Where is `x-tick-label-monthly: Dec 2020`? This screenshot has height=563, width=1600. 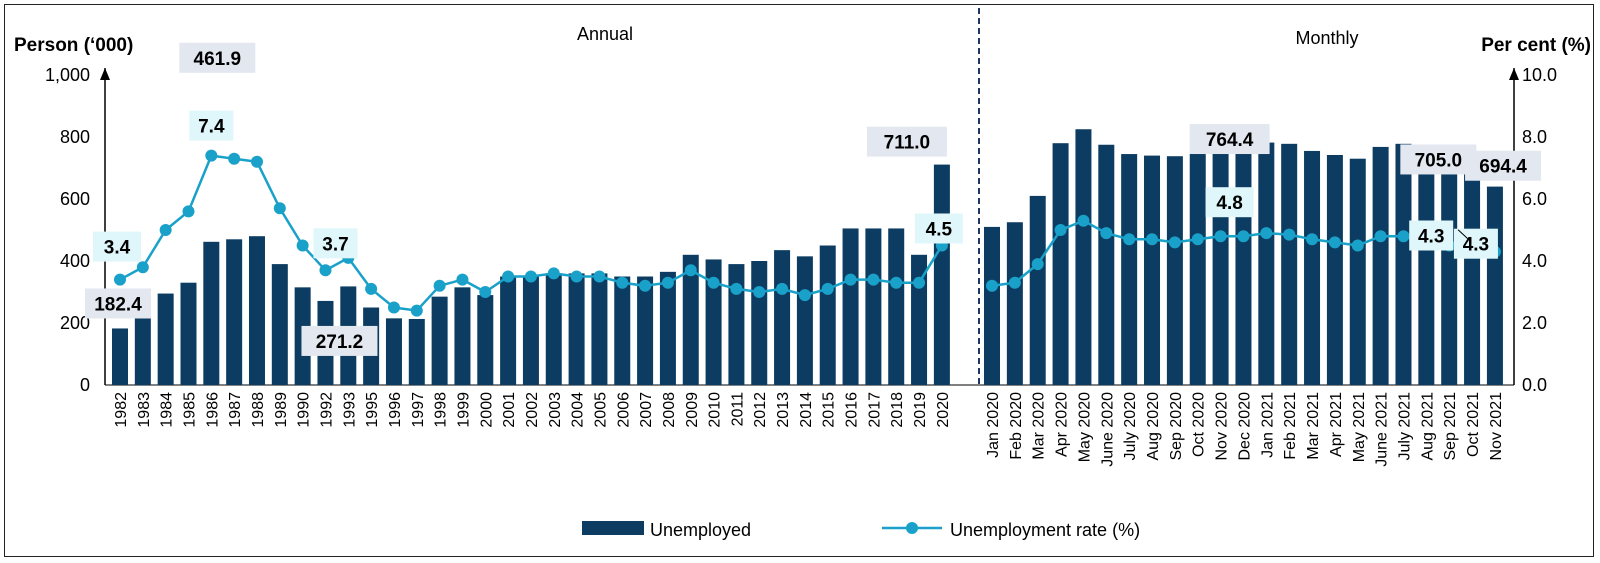
x-tick-label-monthly: Dec 2020 is located at coordinates (1244, 426).